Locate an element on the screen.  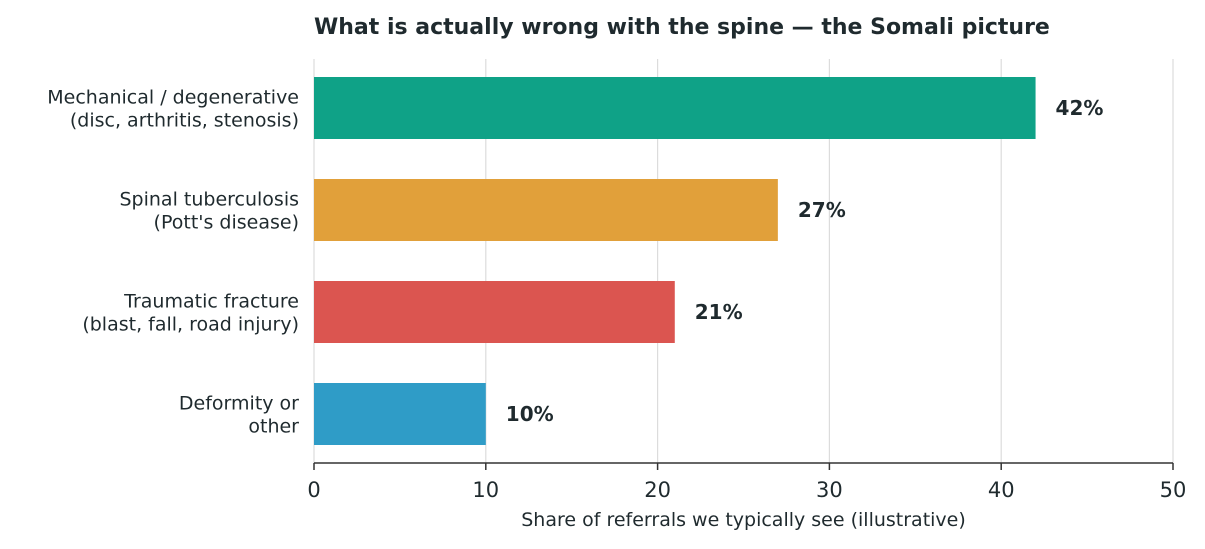
value-label-1: 27% is located at coordinates (822, 210).